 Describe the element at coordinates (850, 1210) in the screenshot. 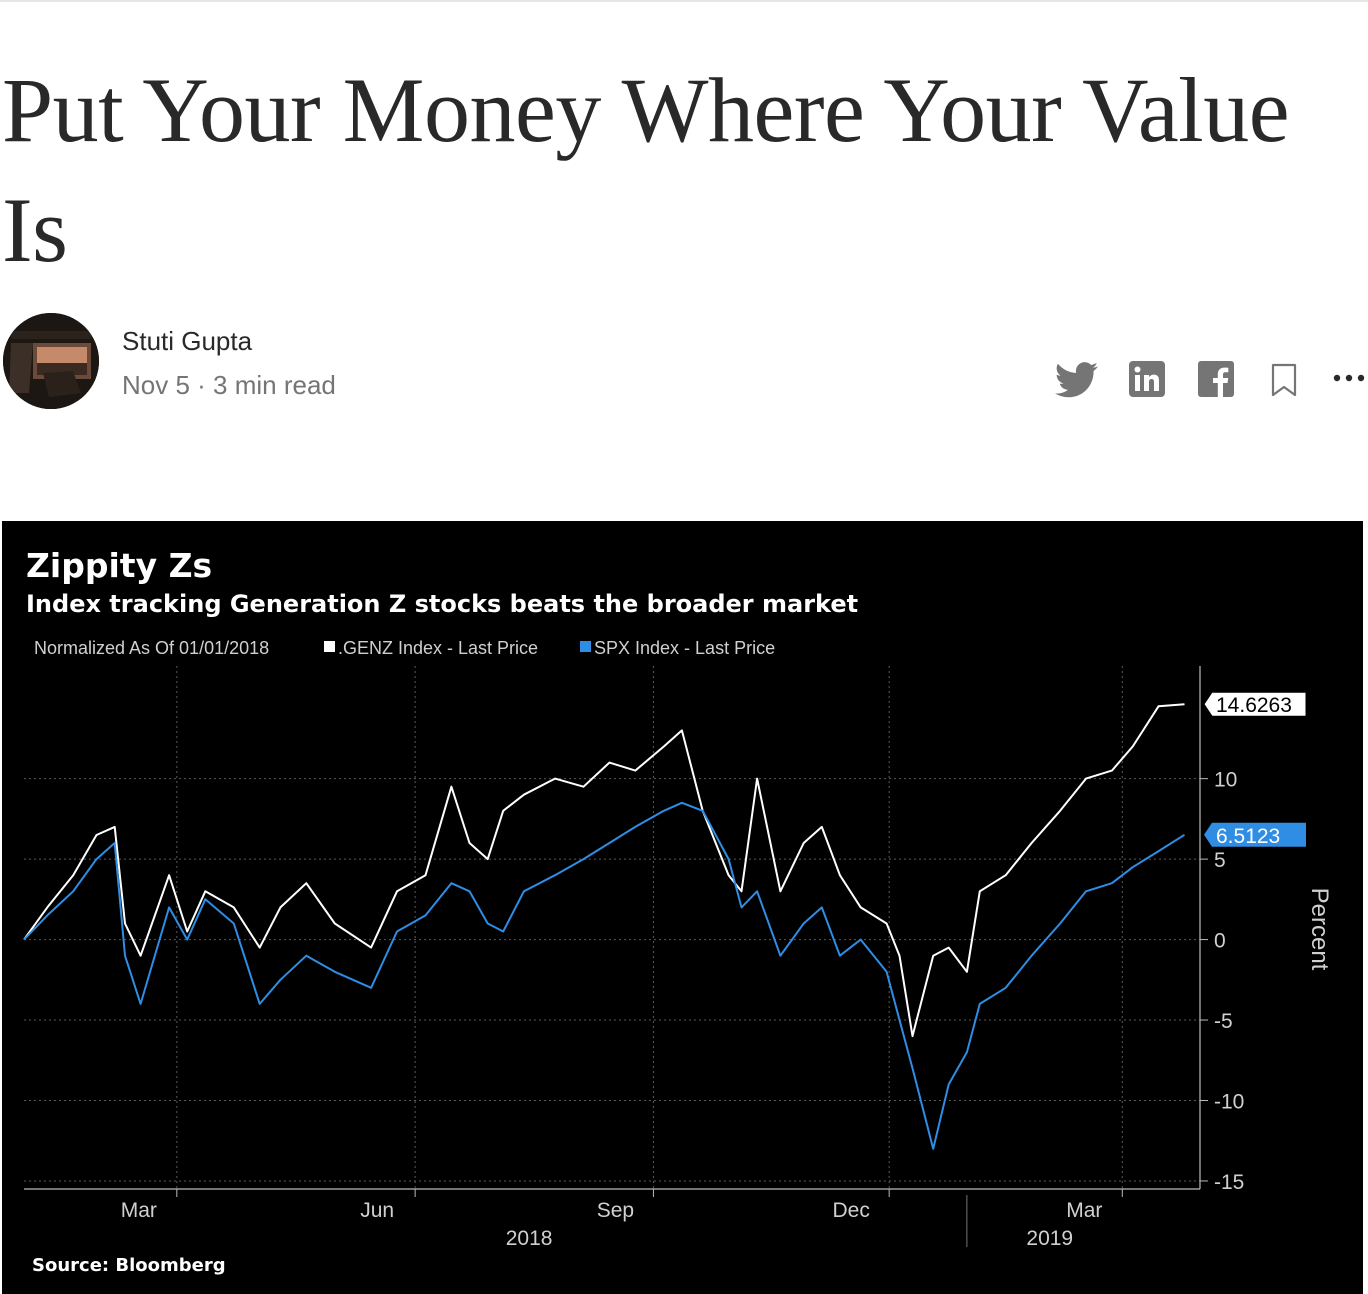

I see `x-tick-label: Dec` at that location.